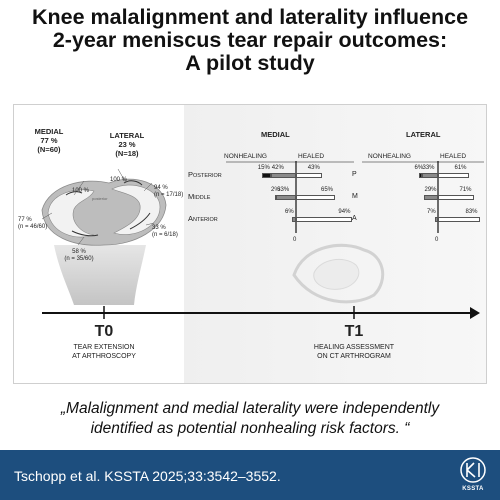 Image resolution: width=500 pixels, height=500 pixels. What do you see at coordinates (104, 236) in the screenshot?
I see `tibial-plateau-illustration` at bounding box center [104, 236].